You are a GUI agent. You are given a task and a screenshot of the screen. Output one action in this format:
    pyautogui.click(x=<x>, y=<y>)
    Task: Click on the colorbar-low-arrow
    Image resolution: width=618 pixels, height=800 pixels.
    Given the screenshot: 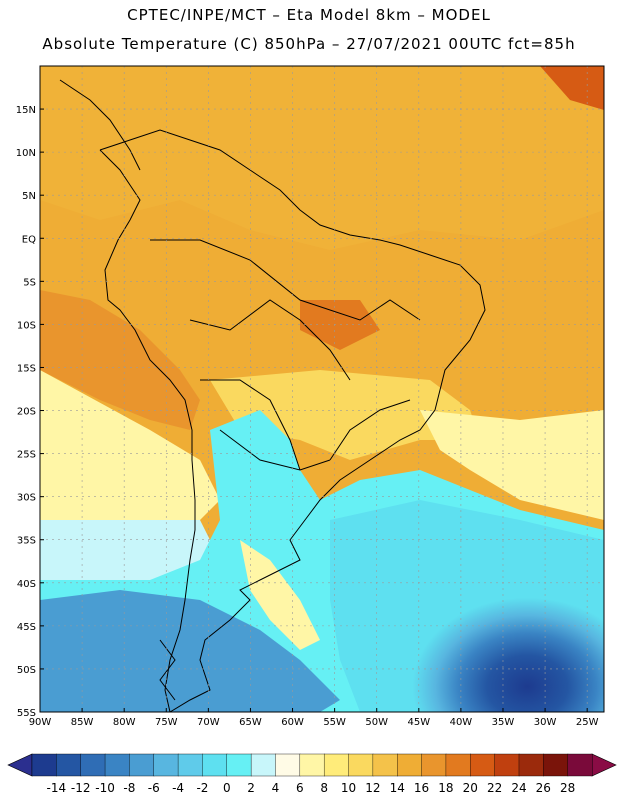 What is the action you would take?
    pyautogui.click(x=20, y=765)
    